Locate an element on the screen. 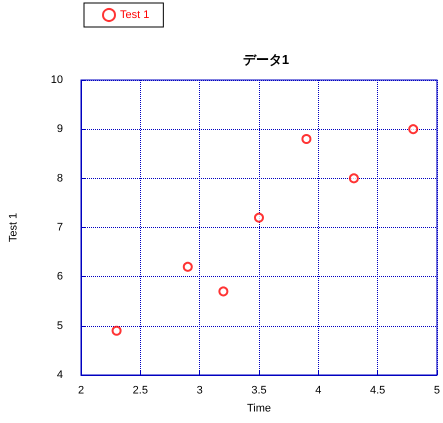 Image resolution: width=443 pixels, height=423 pixels. x-tick-label: 2.5 is located at coordinates (140, 390).